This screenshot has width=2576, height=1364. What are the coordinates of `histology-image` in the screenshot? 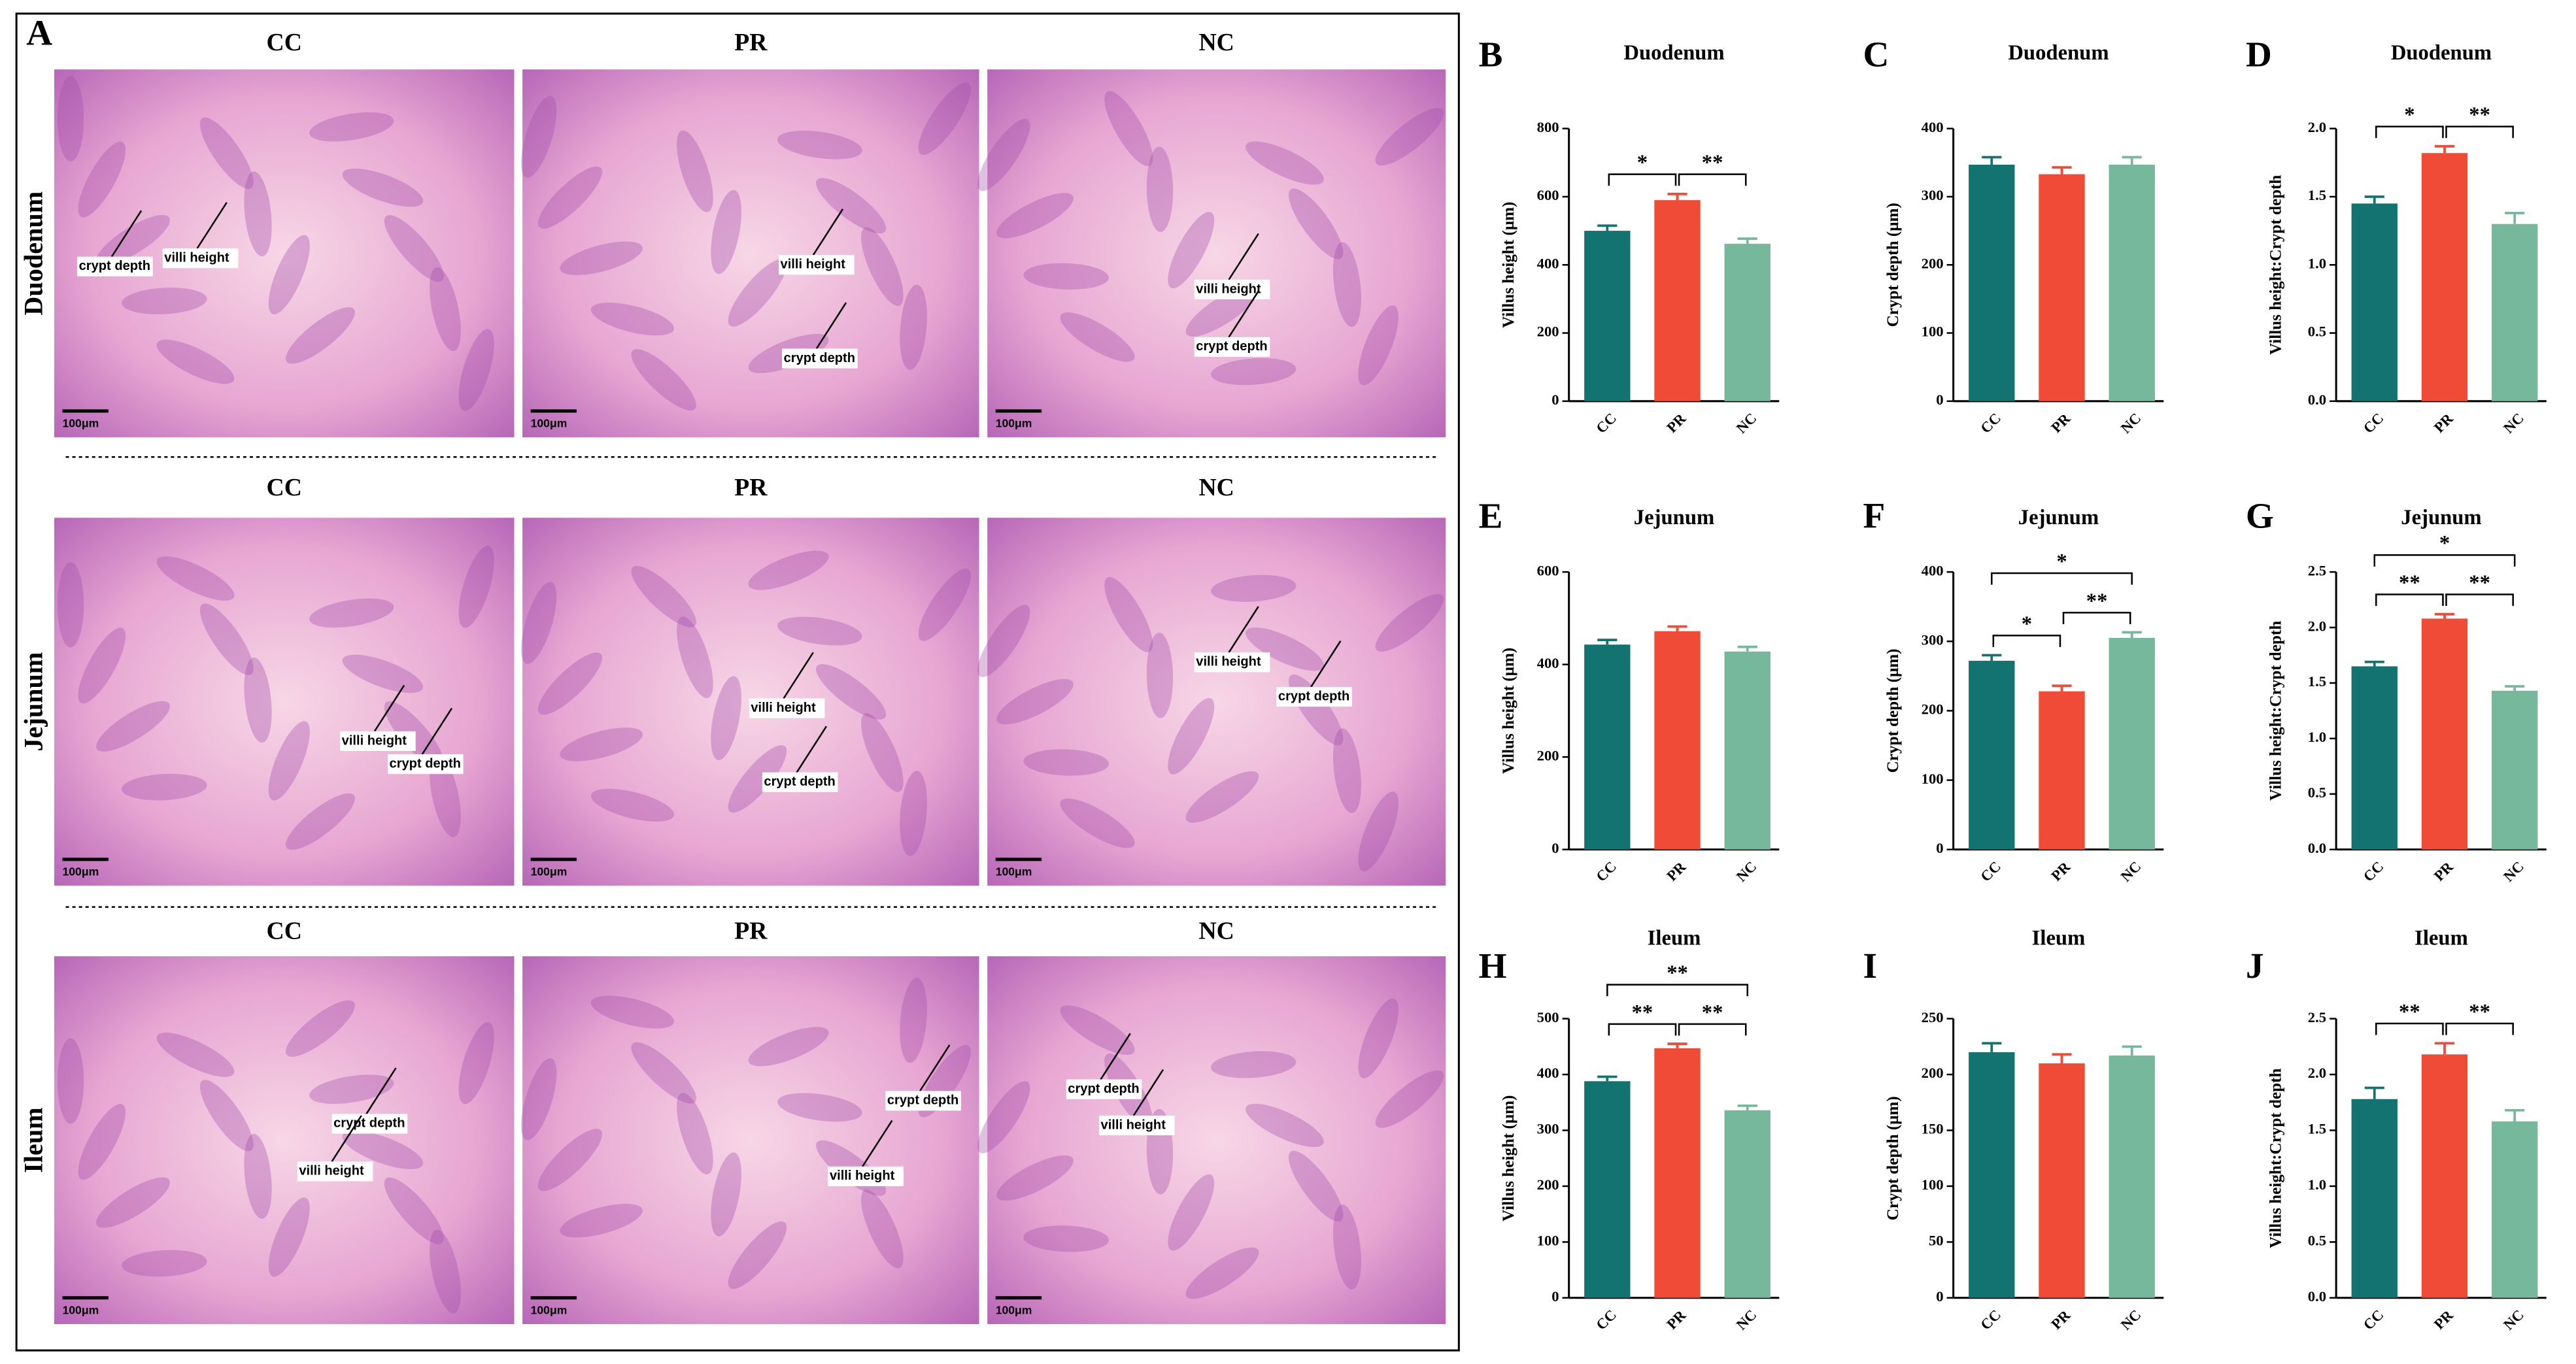 It's located at (284, 253).